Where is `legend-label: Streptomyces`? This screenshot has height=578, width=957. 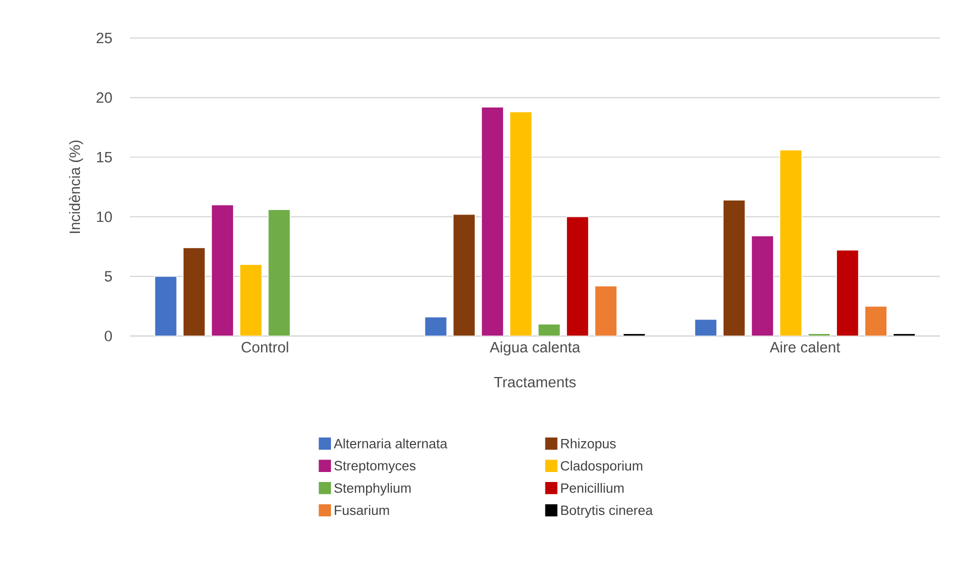 legend-label: Streptomyces is located at coordinates (375, 467).